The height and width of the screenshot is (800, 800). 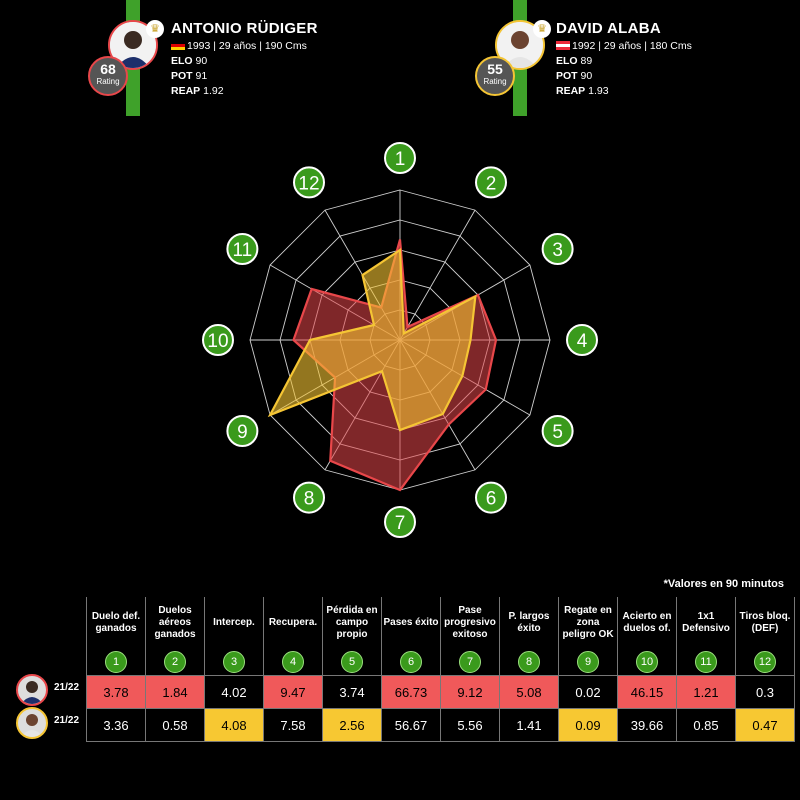 I want to click on player1-info: 1993 | 29 años | 190 Cms, so click(x=247, y=46).